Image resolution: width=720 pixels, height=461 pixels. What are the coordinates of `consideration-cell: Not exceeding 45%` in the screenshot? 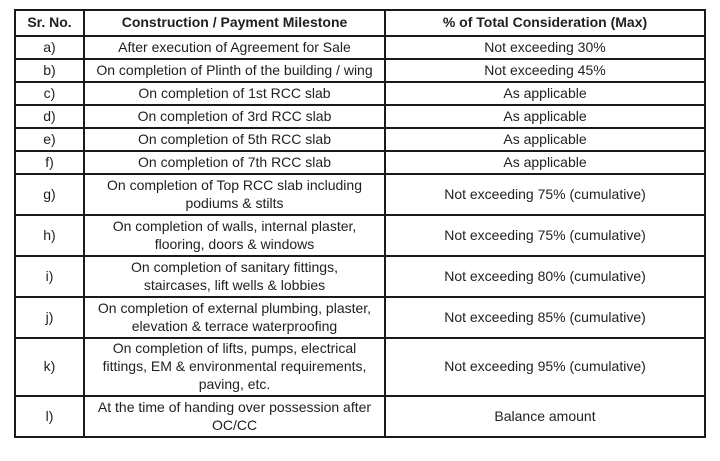 It's located at (545, 70).